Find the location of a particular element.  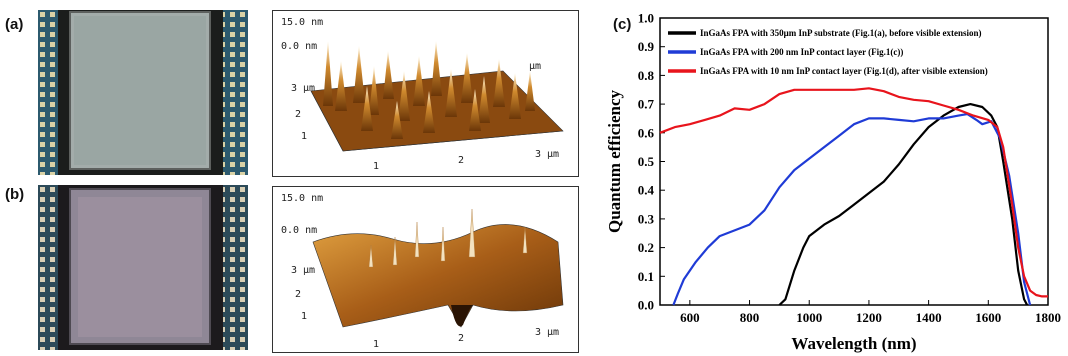

afm-a-zmax: 15.0 nm is located at coordinates (302, 22).